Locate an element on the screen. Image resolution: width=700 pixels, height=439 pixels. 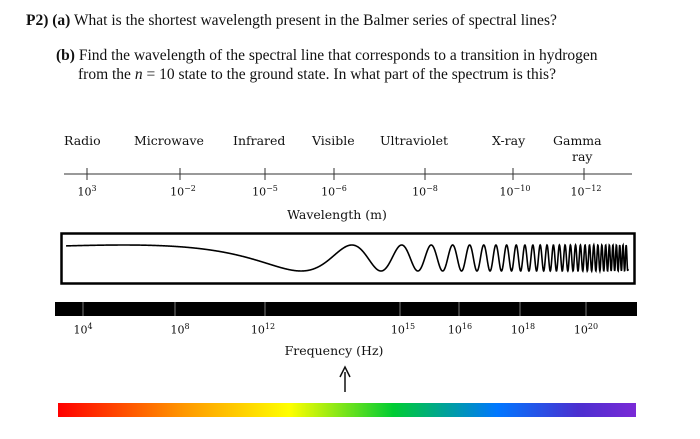
part-a-prefix: P2) (a) is located at coordinates (48, 20).